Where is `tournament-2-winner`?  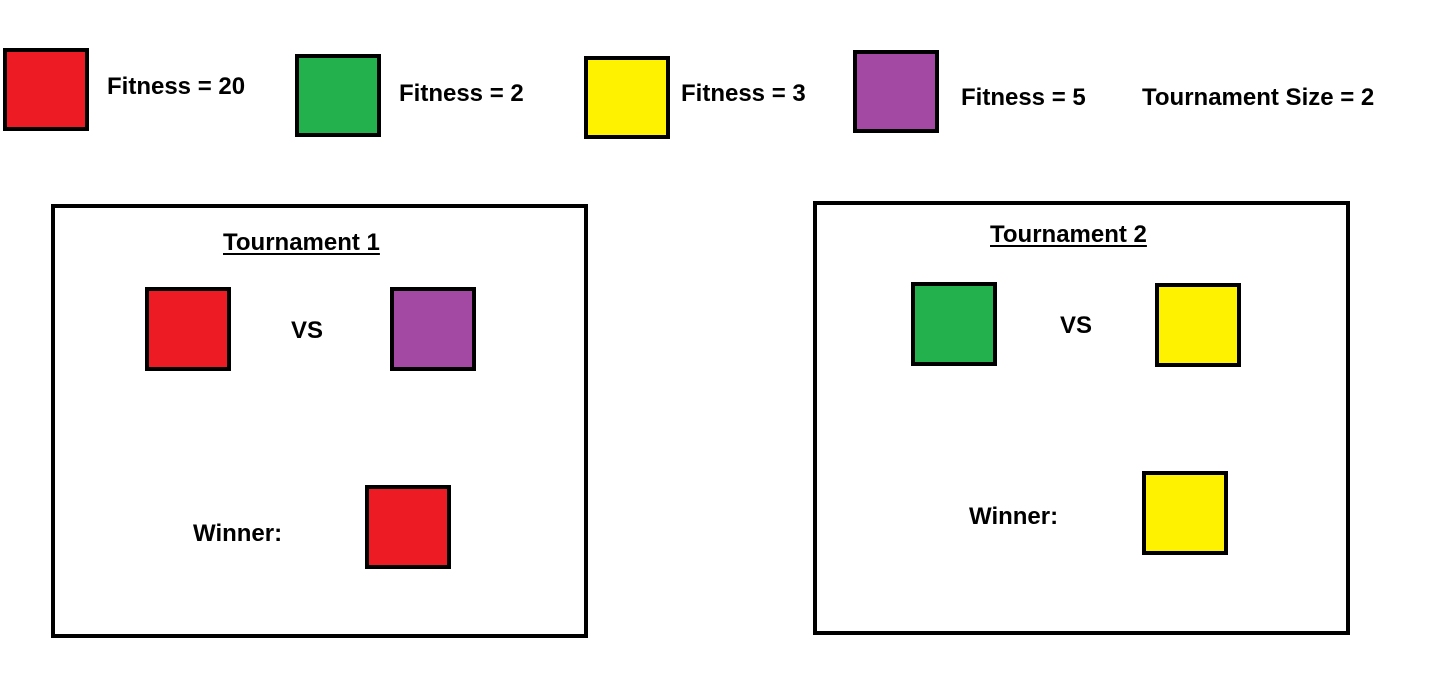 tournament-2-winner is located at coordinates (1185, 513).